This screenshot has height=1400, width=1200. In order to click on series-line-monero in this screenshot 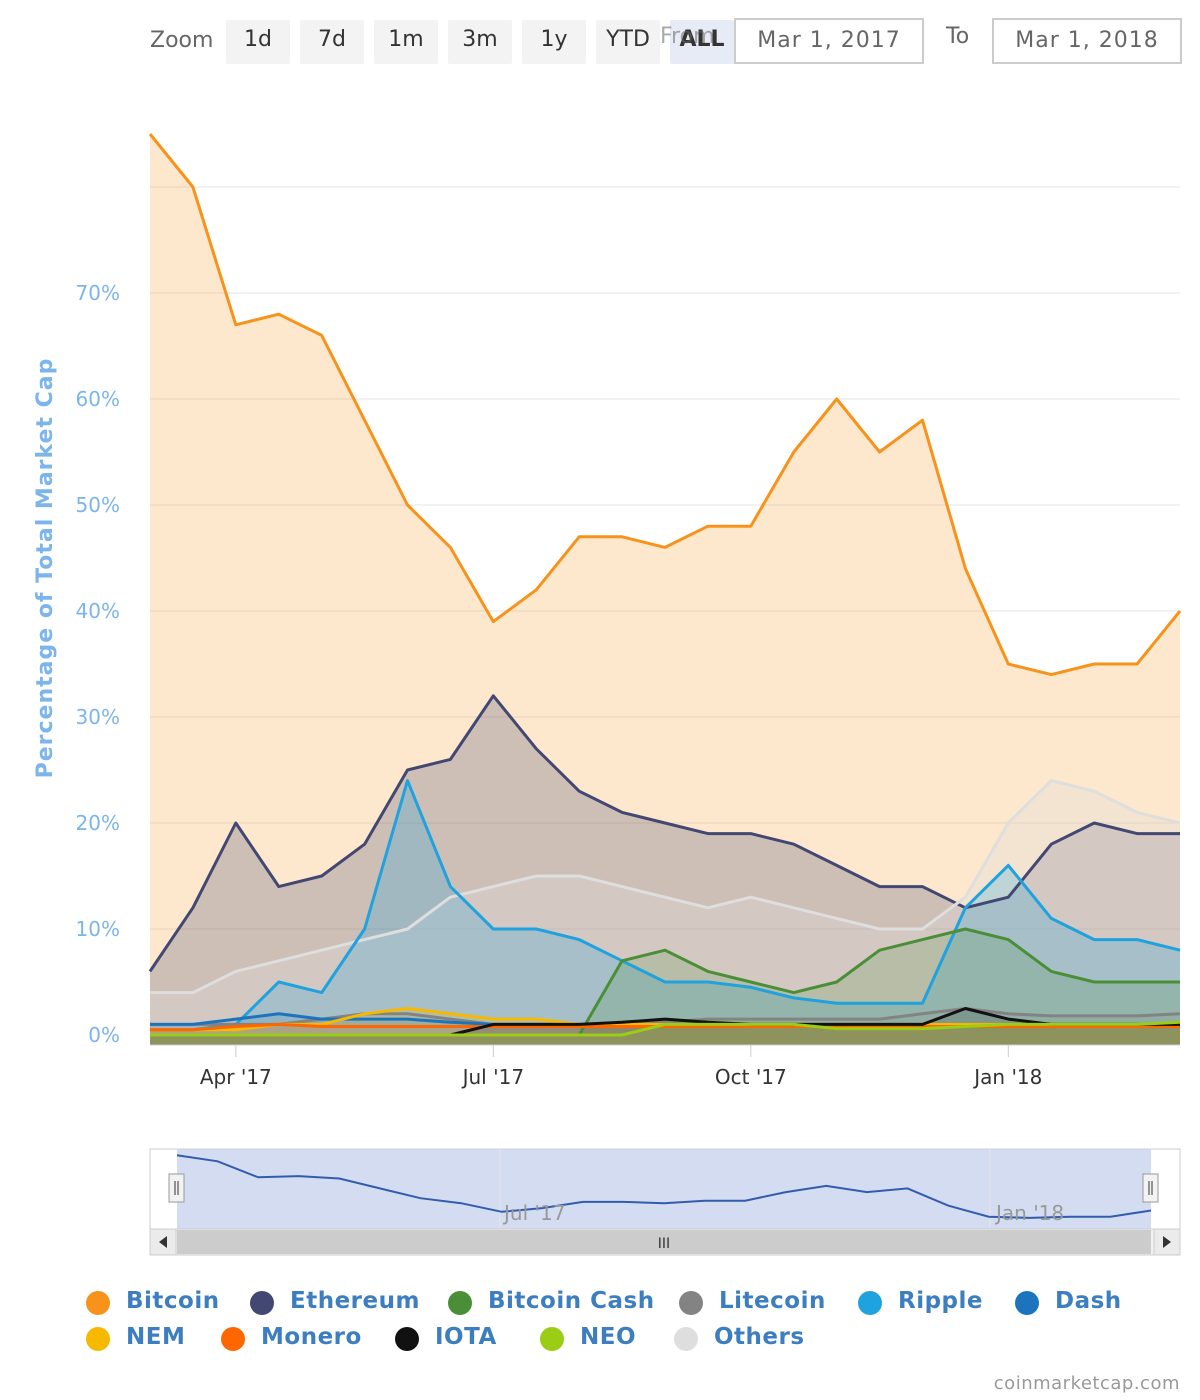, I will do `click(665, 1027)`.